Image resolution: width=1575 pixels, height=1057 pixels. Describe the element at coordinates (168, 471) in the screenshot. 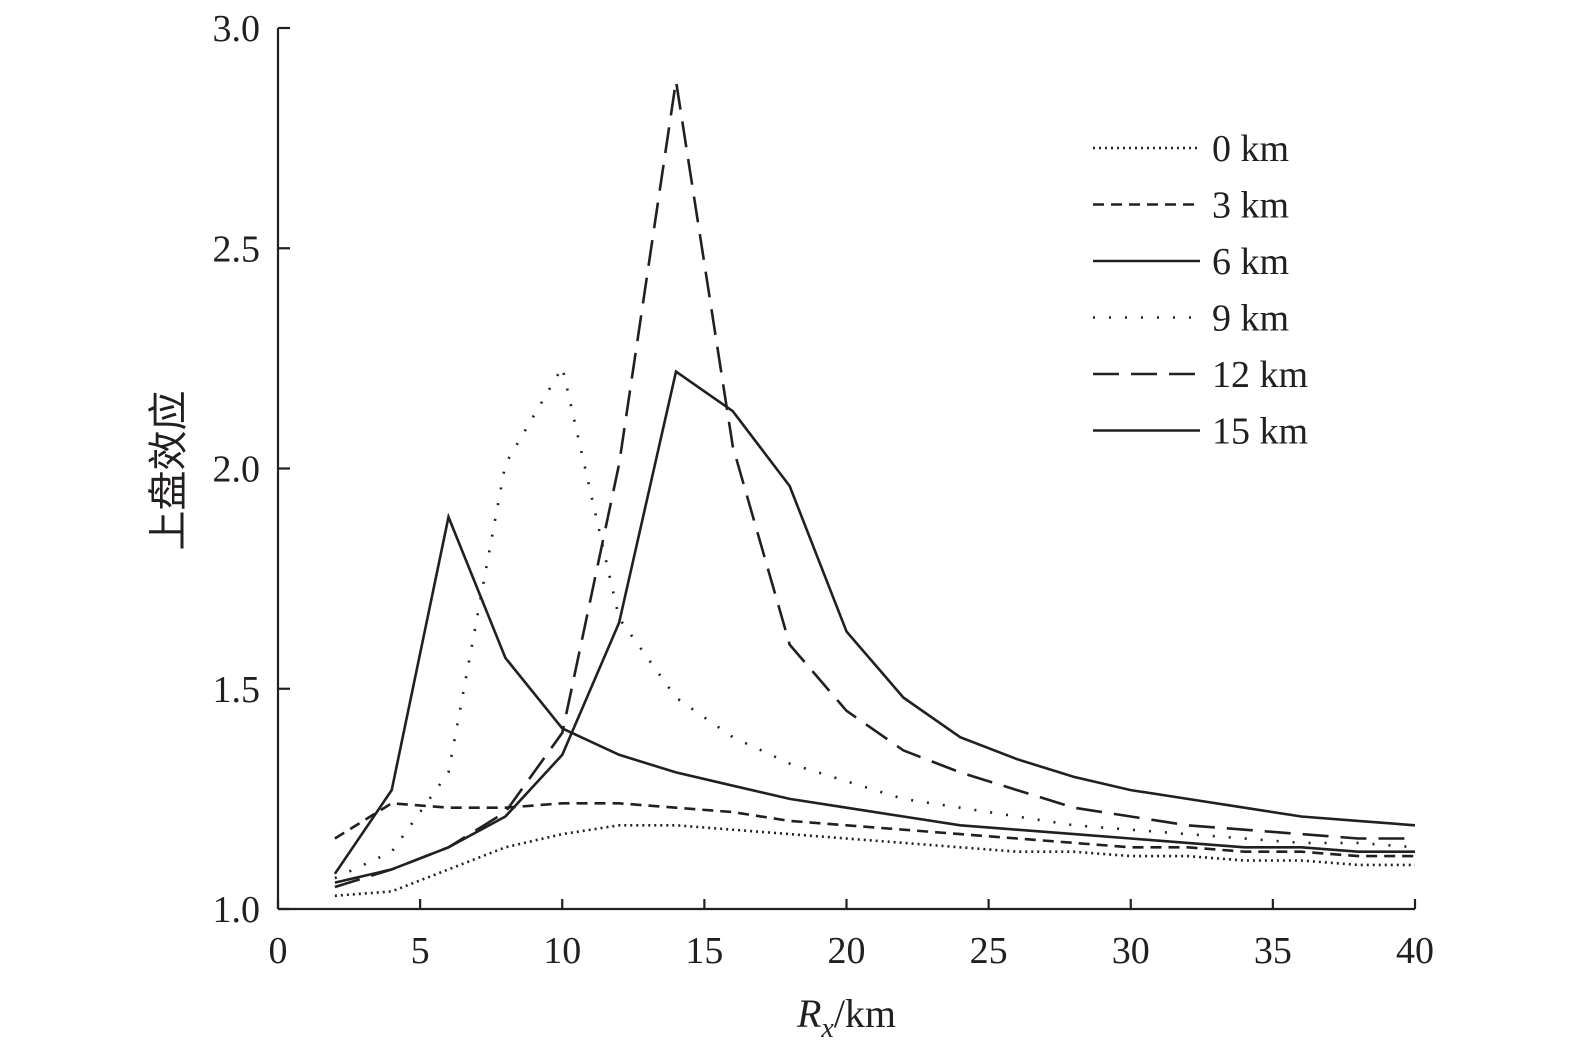

I see `y-axis-title: 上盘效应` at that location.